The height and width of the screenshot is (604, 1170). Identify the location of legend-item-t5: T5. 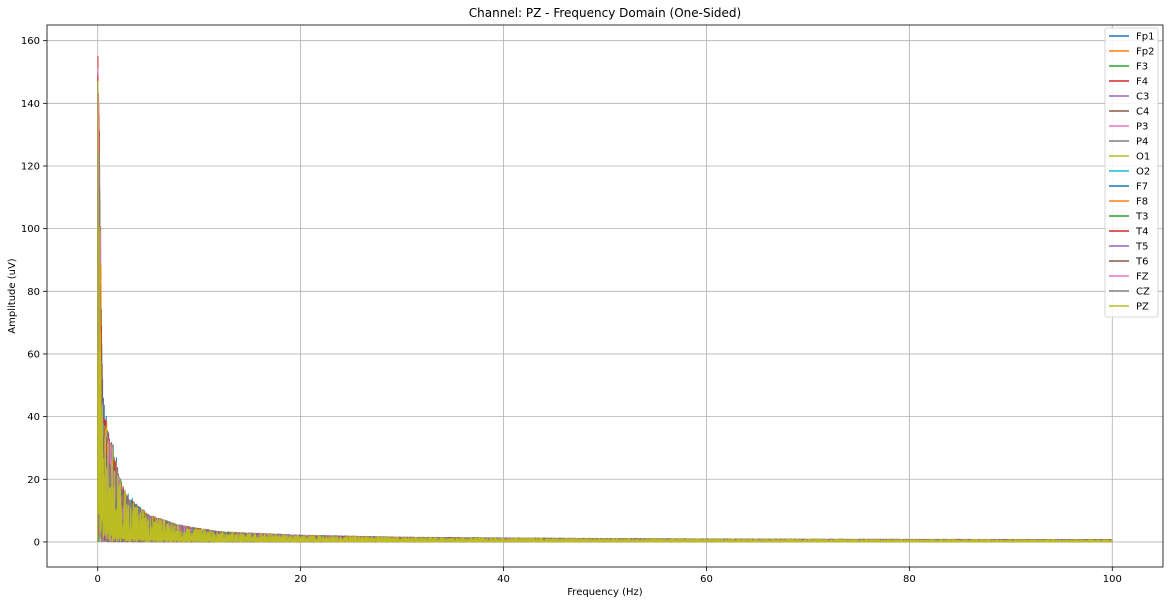
(1128, 247).